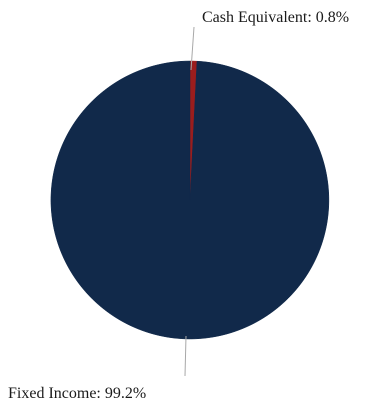 The width and height of the screenshot is (391, 406). What do you see at coordinates (192, 48) in the screenshot?
I see `leader-line-cash-equivalent` at bounding box center [192, 48].